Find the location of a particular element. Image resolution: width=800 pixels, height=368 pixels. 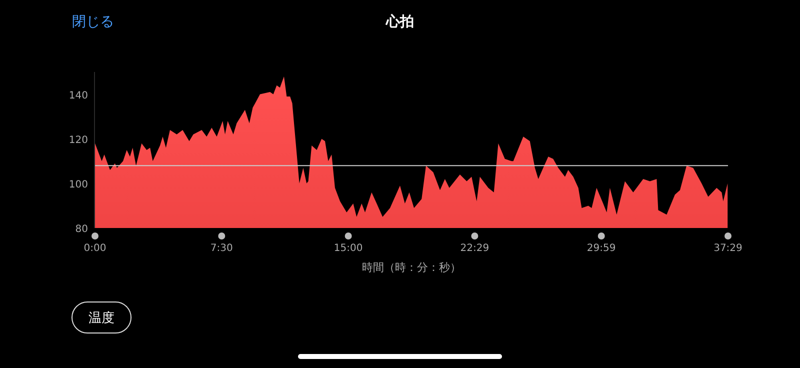

y-tick-label: 120 is located at coordinates (78, 140).